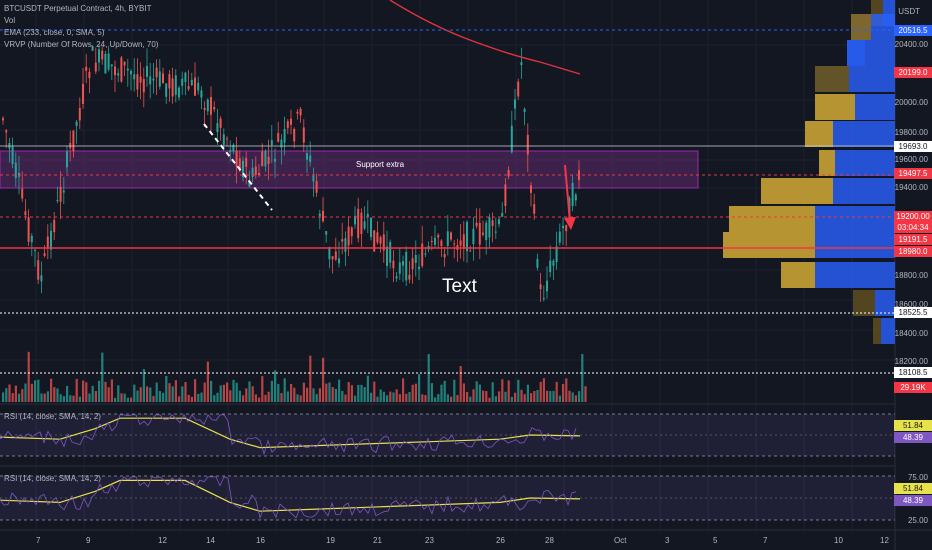  What do you see at coordinates (429, 540) in the screenshot?
I see `time-axis-label: 23` at bounding box center [429, 540].